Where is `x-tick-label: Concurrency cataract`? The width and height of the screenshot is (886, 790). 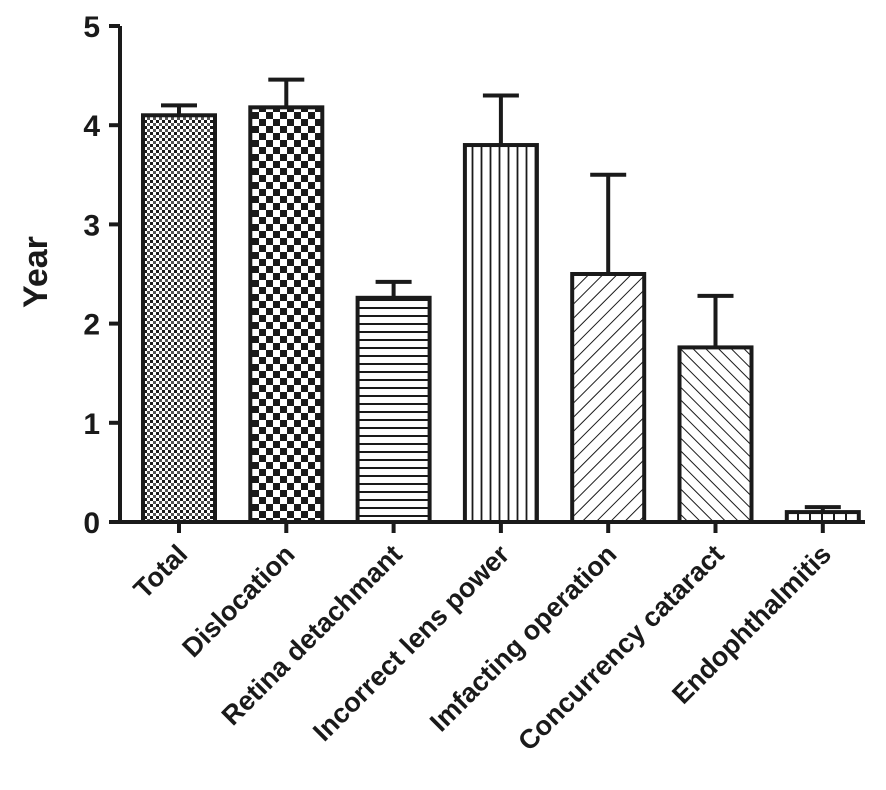
x-tick-label: Concurrency cataract is located at coordinates (621, 648).